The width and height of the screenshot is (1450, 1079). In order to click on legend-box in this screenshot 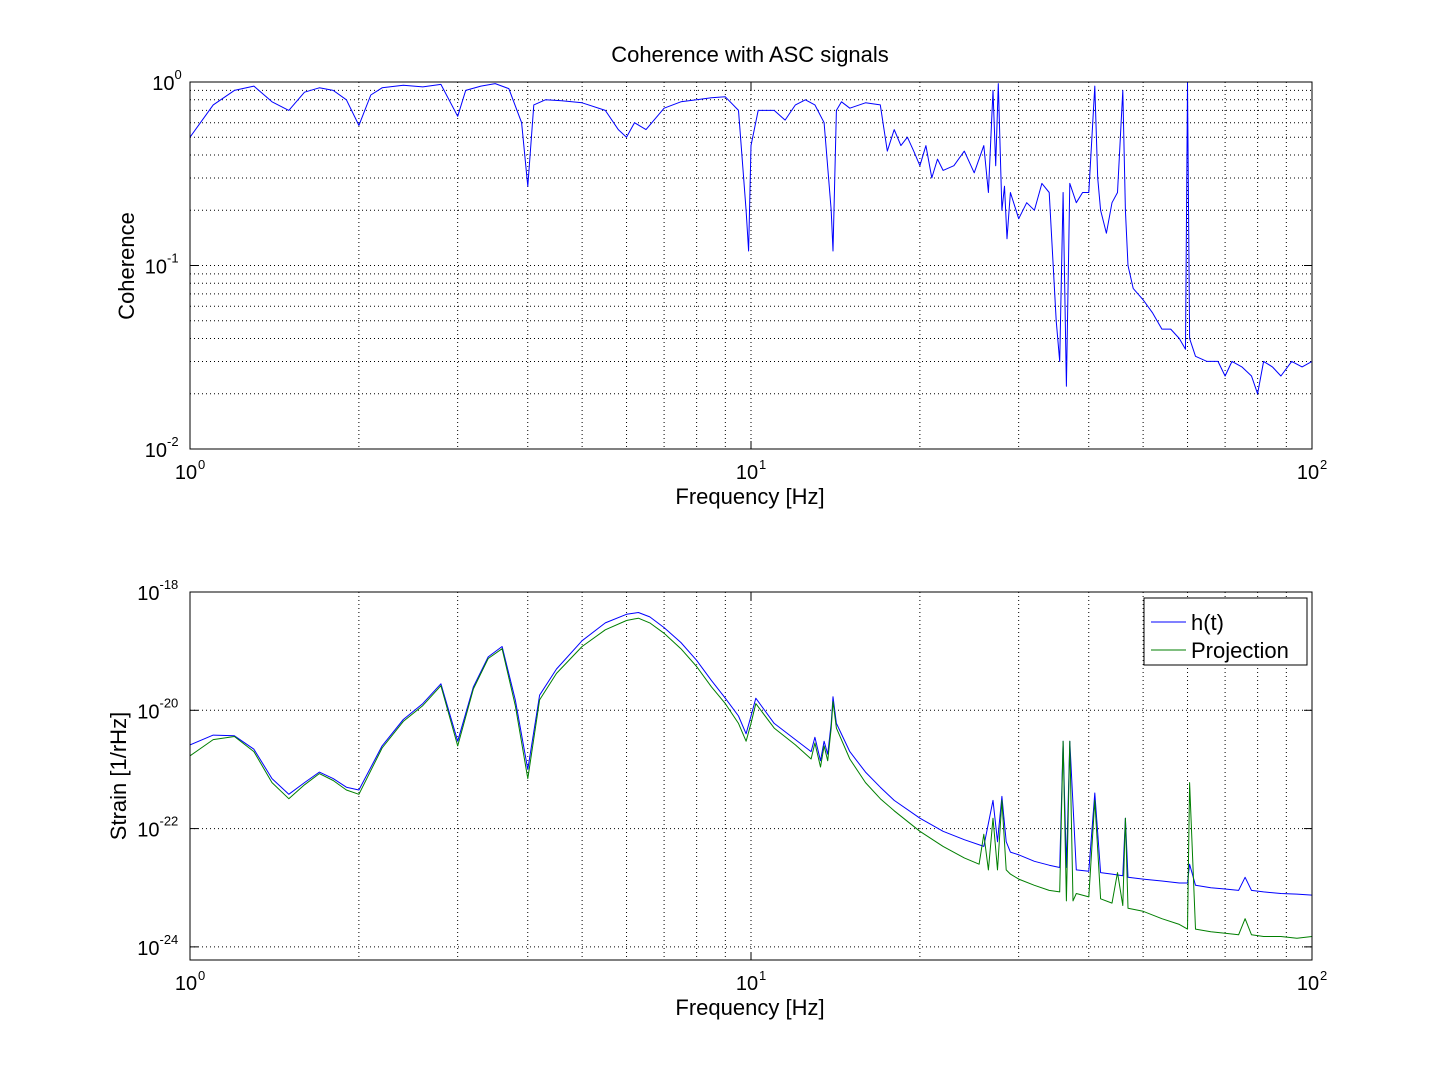, I will do `click(1225, 631)`.